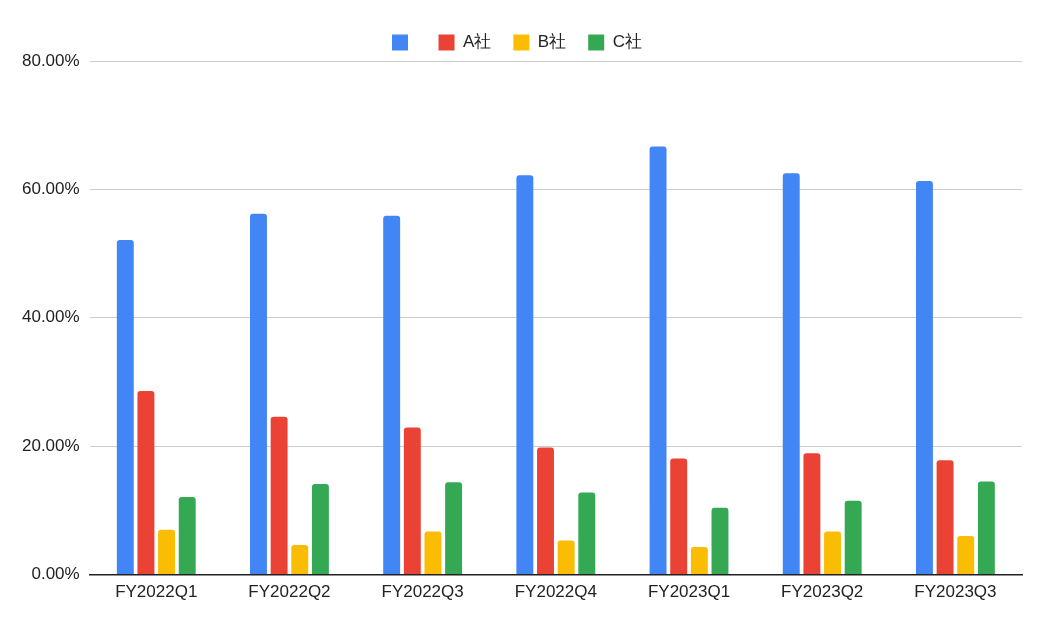 This screenshot has height=623, width=1042. I want to click on x-tick-label: FY2022Q4, so click(555, 592).